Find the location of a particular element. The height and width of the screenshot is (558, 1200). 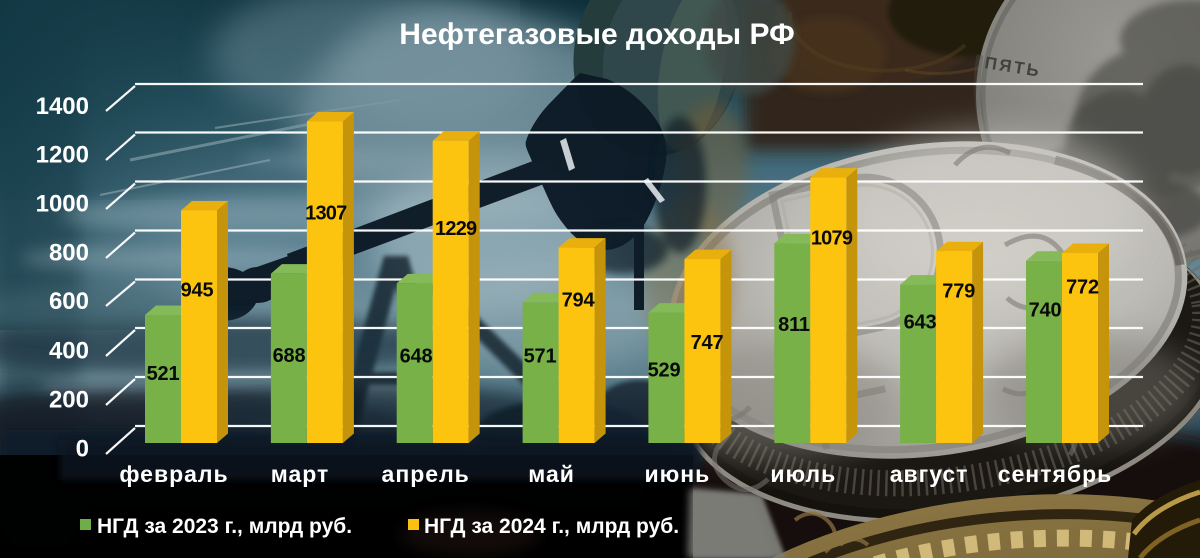

svg-text: май is located at coordinates (551, 474).